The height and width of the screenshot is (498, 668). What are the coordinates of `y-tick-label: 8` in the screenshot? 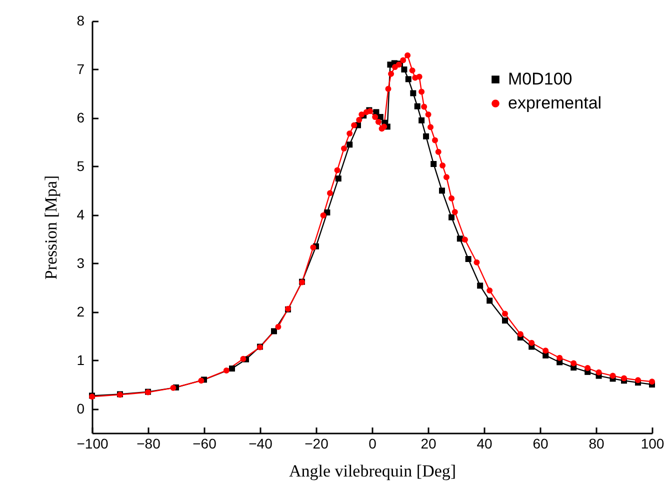 It's located at (80, 20).